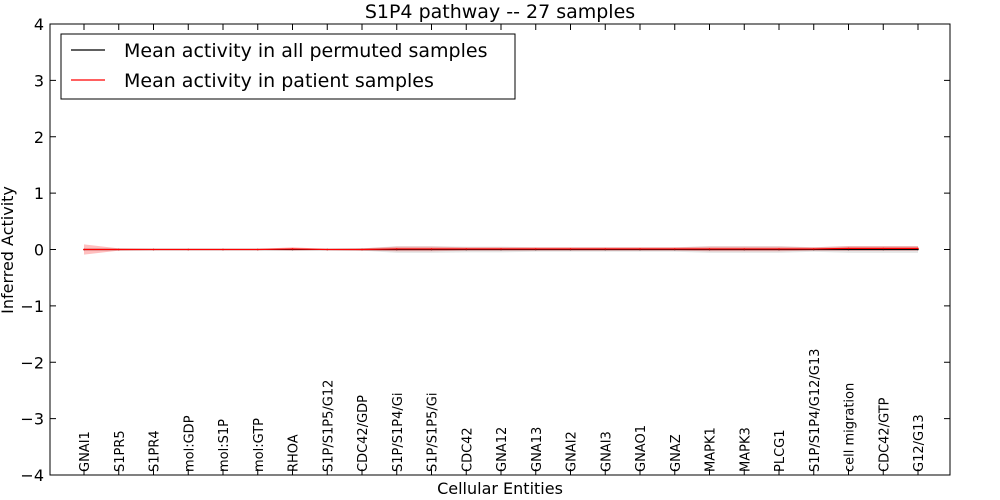  What do you see at coordinates (39, 250) in the screenshot?
I see `y-tick-label: 0` at bounding box center [39, 250].